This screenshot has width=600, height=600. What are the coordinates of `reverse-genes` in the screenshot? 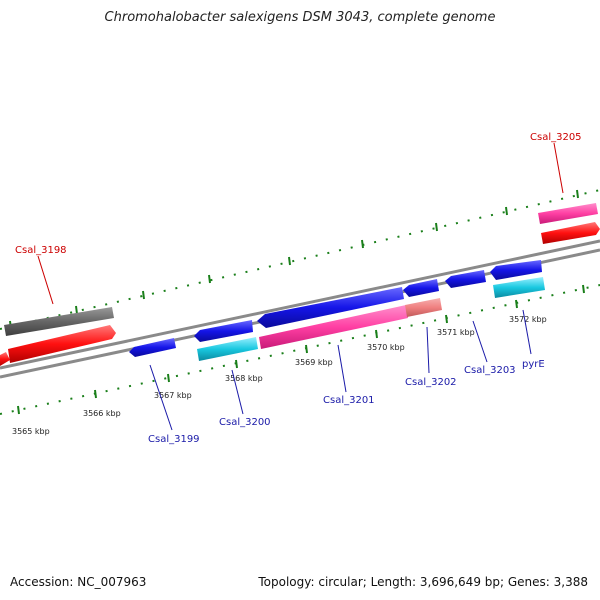 It's located at (337, 310).